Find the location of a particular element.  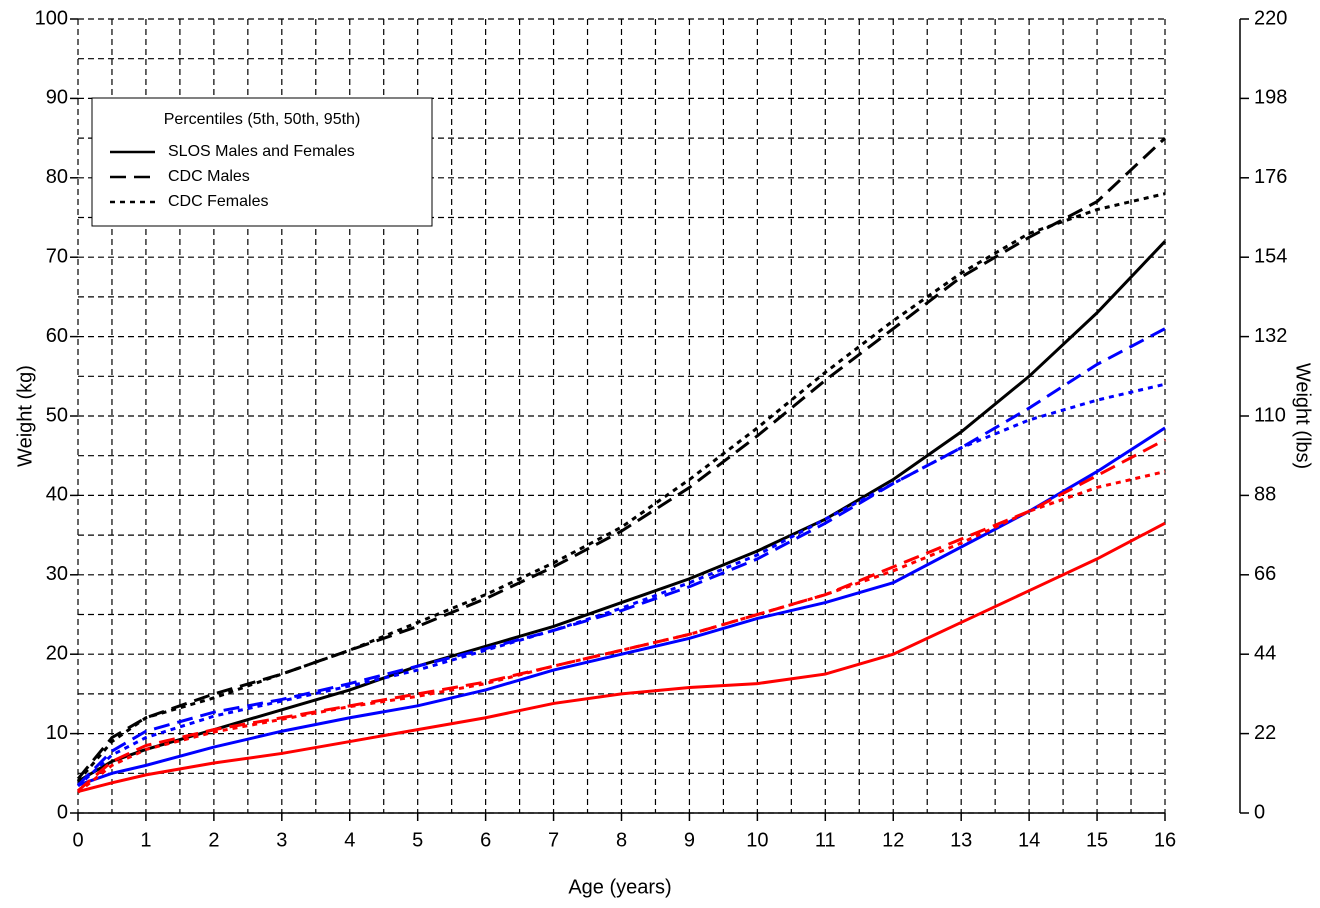

x-tick-label: 1 is located at coordinates (145, 840).